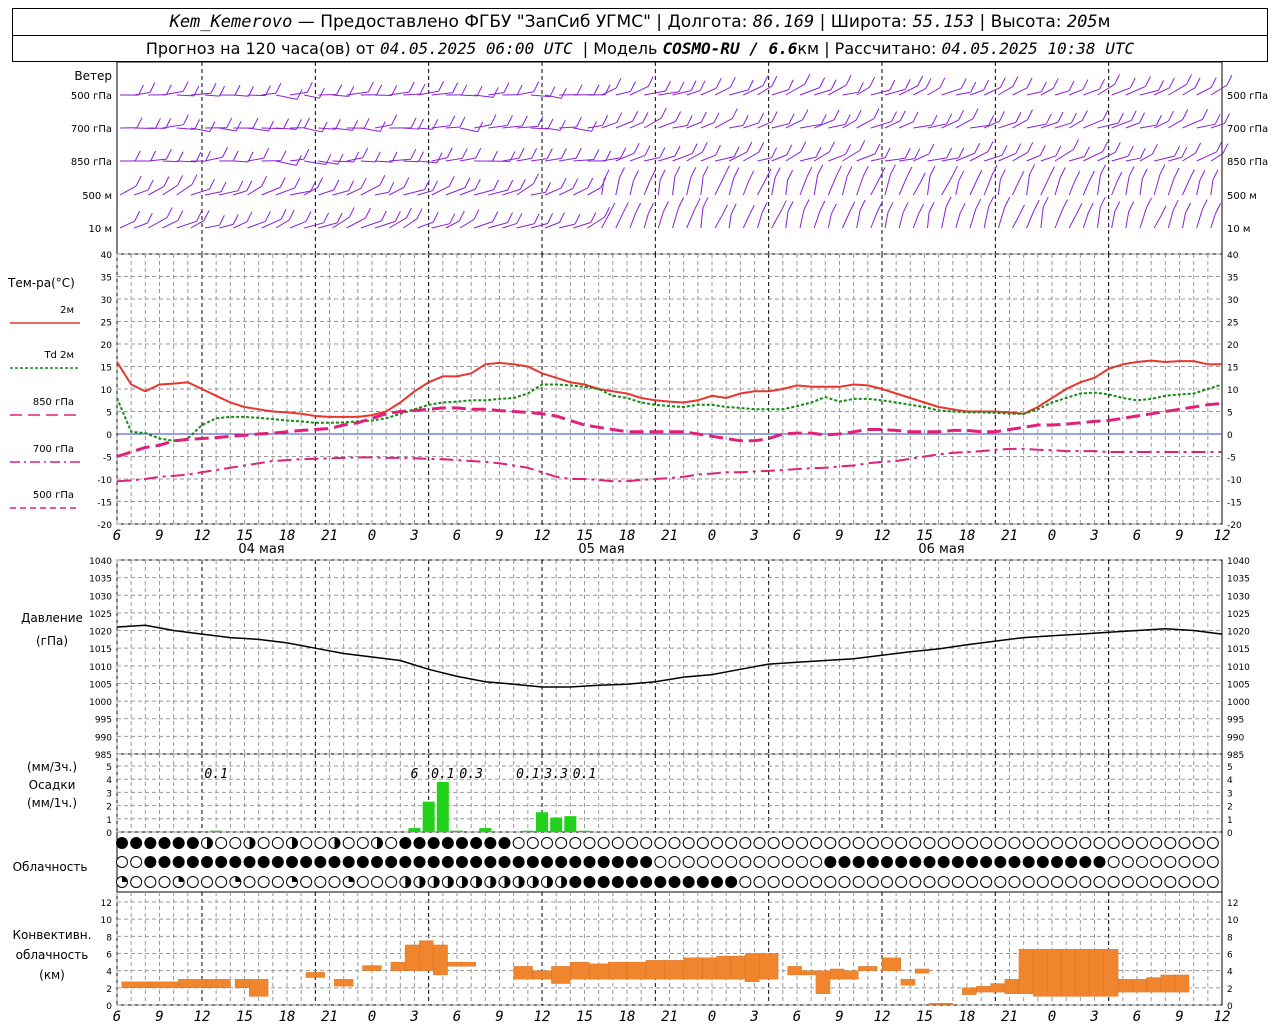 This screenshot has height=1024, width=1280. What do you see at coordinates (103, 721) in the screenshot?
I see `pressure-y-tick: 995` at bounding box center [103, 721].